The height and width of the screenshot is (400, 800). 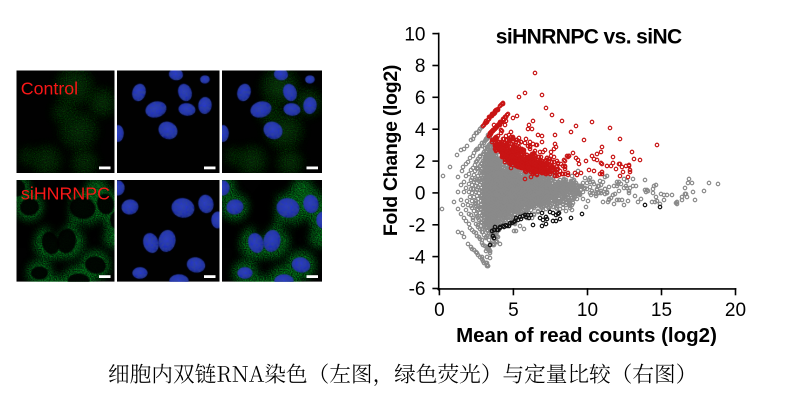 What do you see at coordinates (420, 66) in the screenshot?
I see `svg-text: 8` at bounding box center [420, 66].